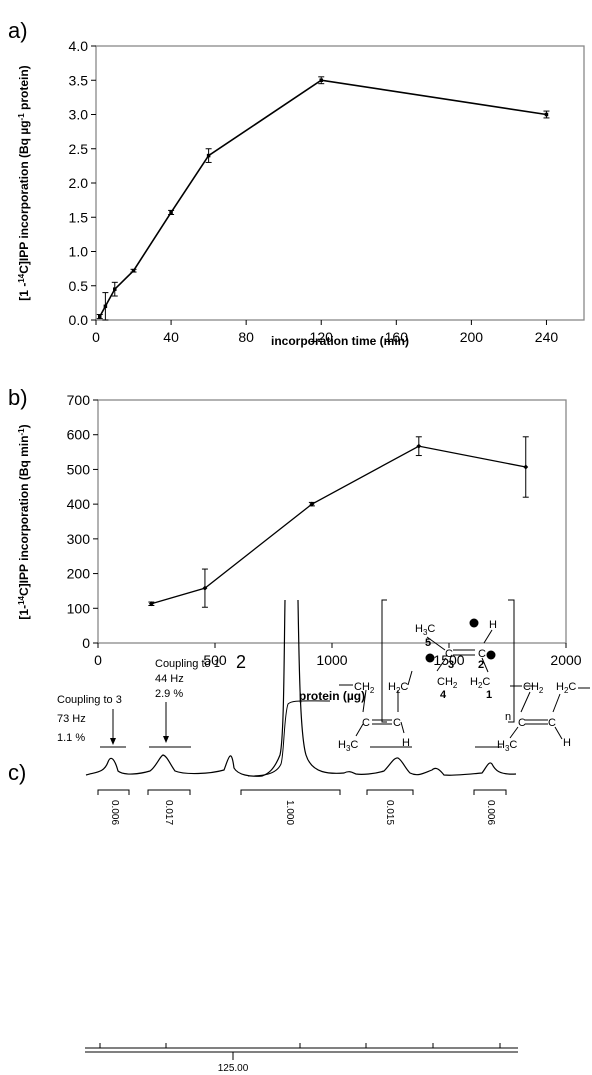 This screenshot has height=1075, width=592. I want to click on label-h3c-right: H3C, so click(507, 746).